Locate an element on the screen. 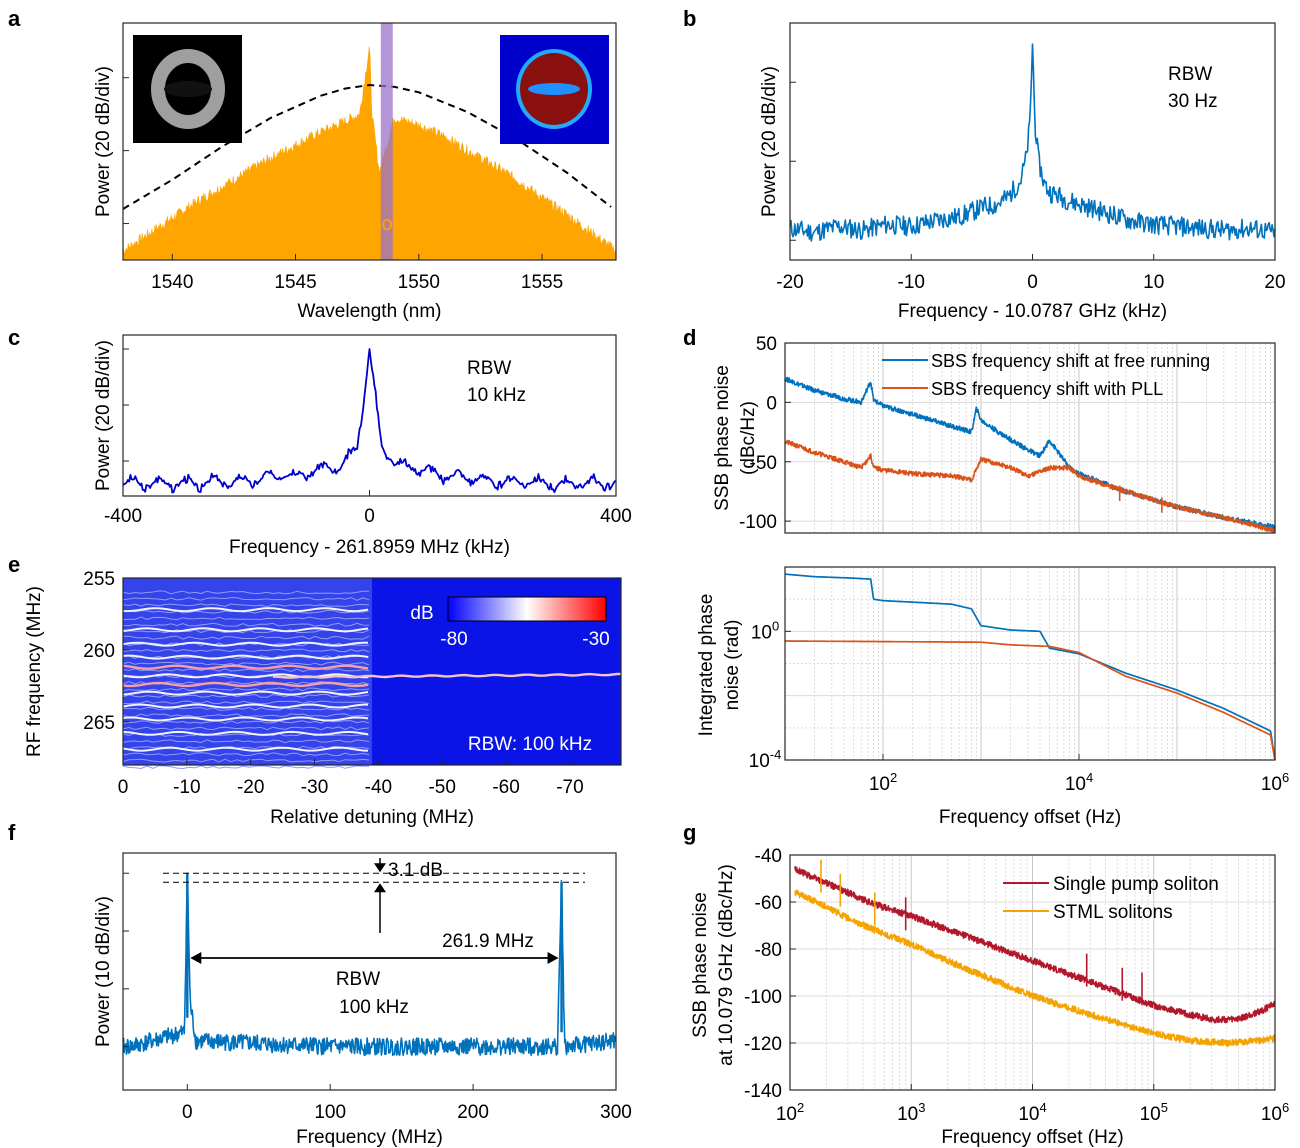  x-axis-label-c: Frequency - 261.8959 MHz (kHz) is located at coordinates (369, 547).